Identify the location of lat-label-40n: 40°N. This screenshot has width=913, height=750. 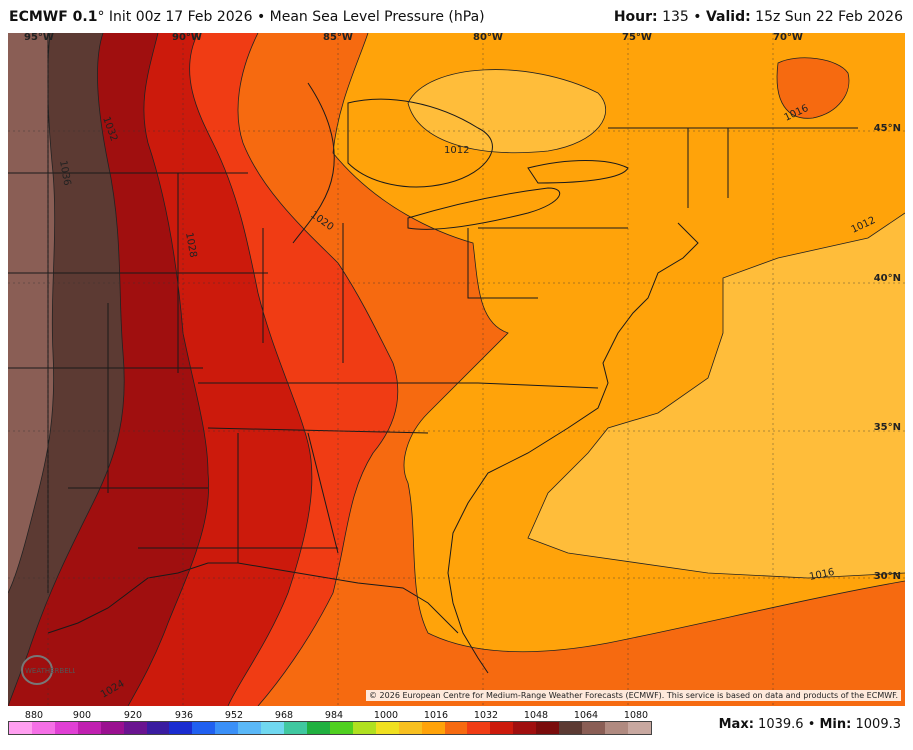
(887, 278).